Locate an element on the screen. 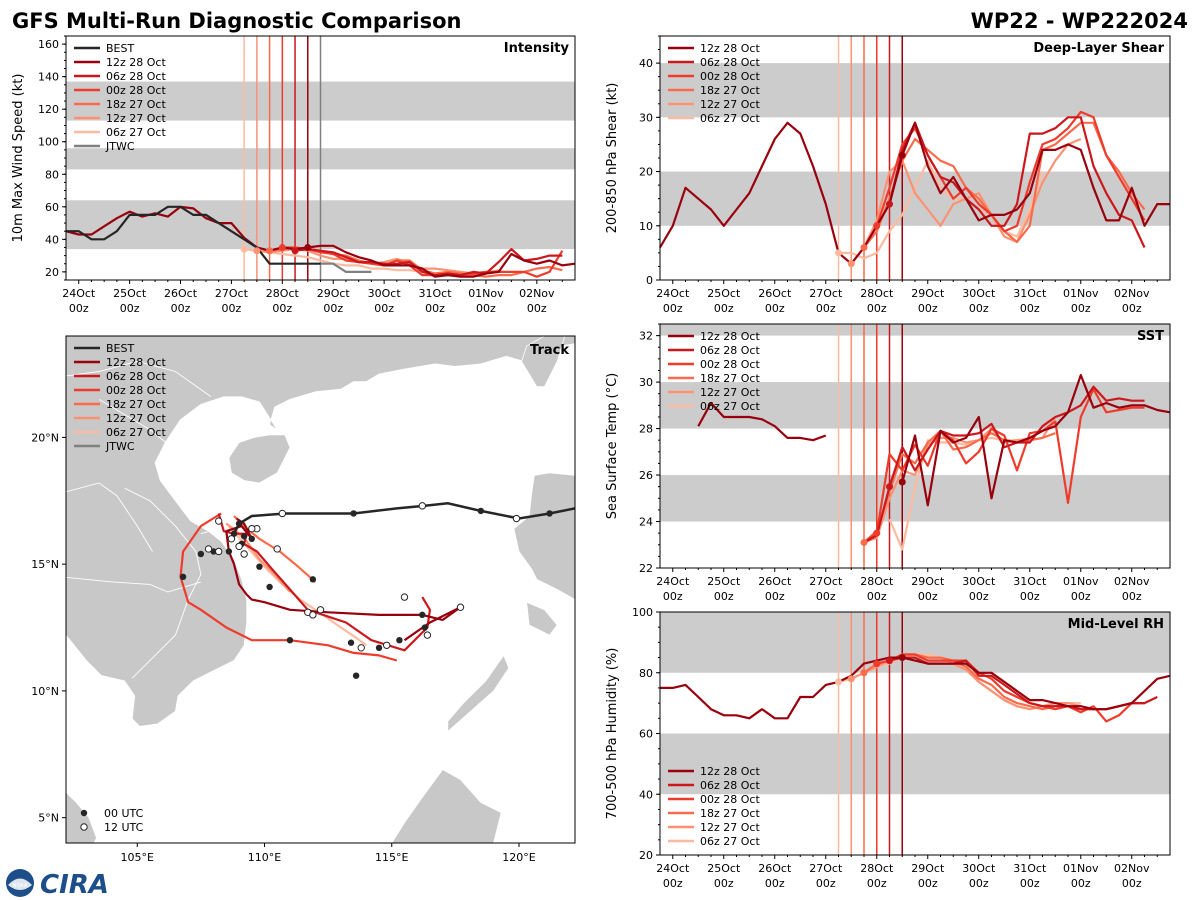  y-tick-label: 28 is located at coordinates (646, 429).